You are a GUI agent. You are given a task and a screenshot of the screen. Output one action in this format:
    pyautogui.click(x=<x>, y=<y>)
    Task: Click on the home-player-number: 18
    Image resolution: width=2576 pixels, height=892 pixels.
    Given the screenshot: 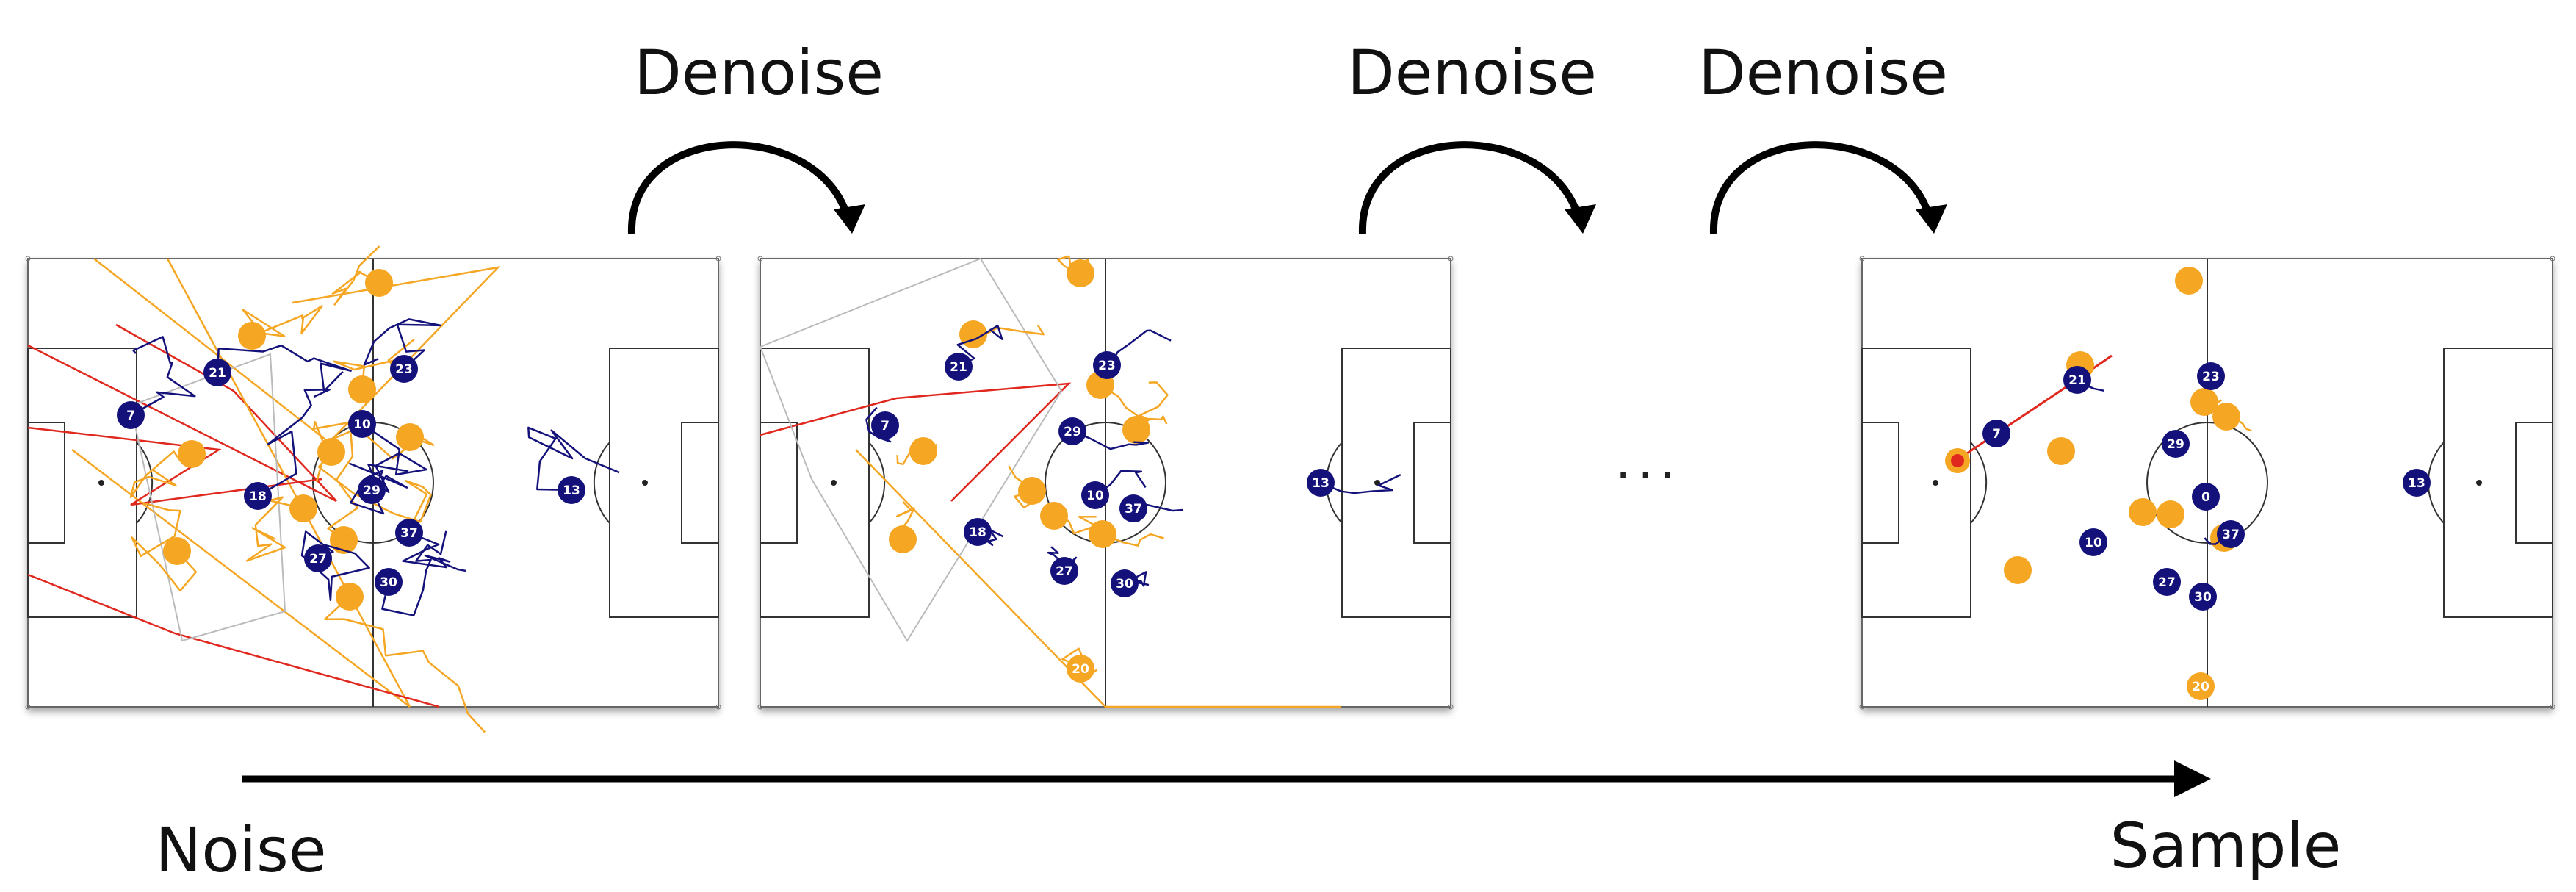 What is the action you would take?
    pyautogui.click(x=977, y=532)
    